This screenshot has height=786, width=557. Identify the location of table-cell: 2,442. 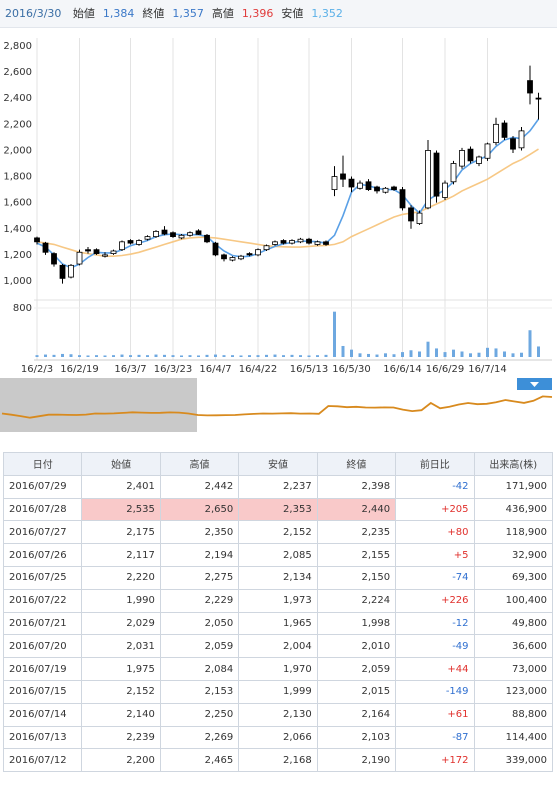
(199, 486).